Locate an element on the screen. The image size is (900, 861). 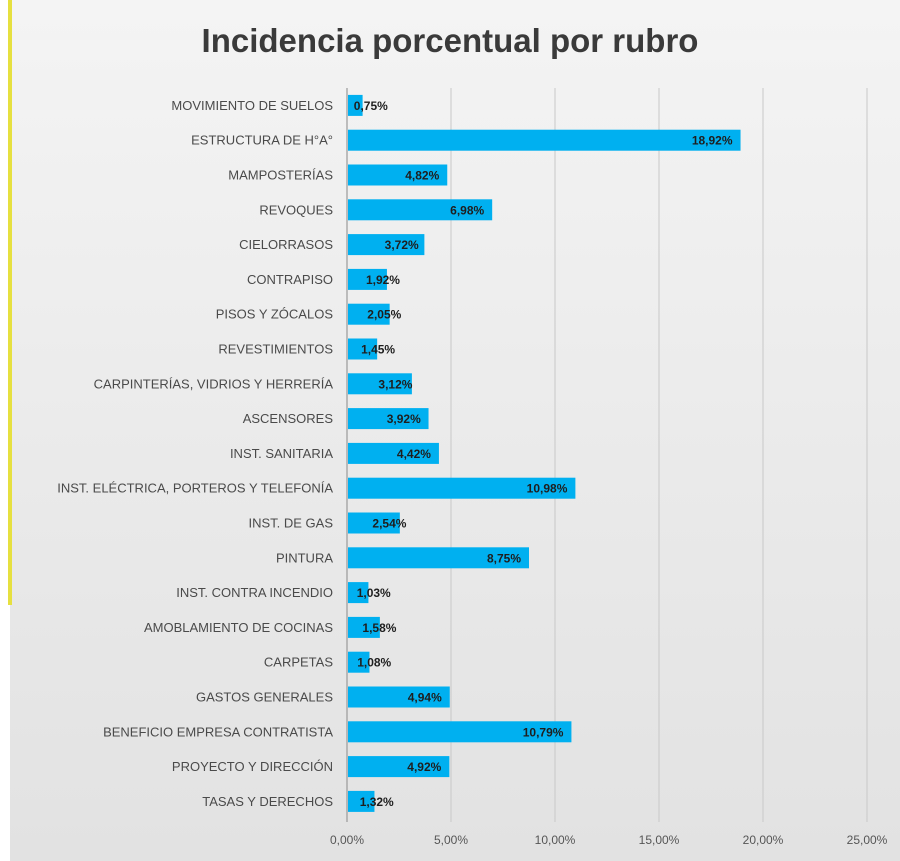
category-label: INST. SANITARIA is located at coordinates (281, 453).